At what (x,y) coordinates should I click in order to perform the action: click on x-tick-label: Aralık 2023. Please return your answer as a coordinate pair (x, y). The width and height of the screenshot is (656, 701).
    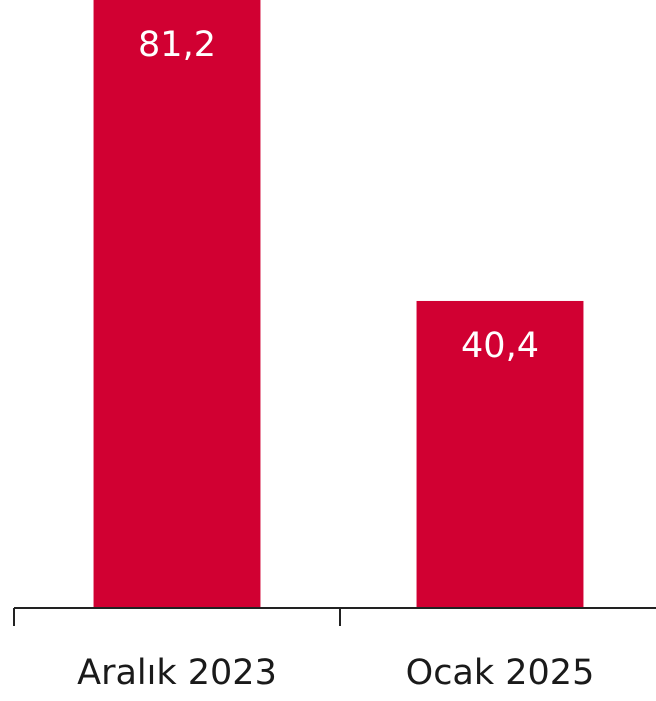
    Looking at the image, I should click on (177, 673).